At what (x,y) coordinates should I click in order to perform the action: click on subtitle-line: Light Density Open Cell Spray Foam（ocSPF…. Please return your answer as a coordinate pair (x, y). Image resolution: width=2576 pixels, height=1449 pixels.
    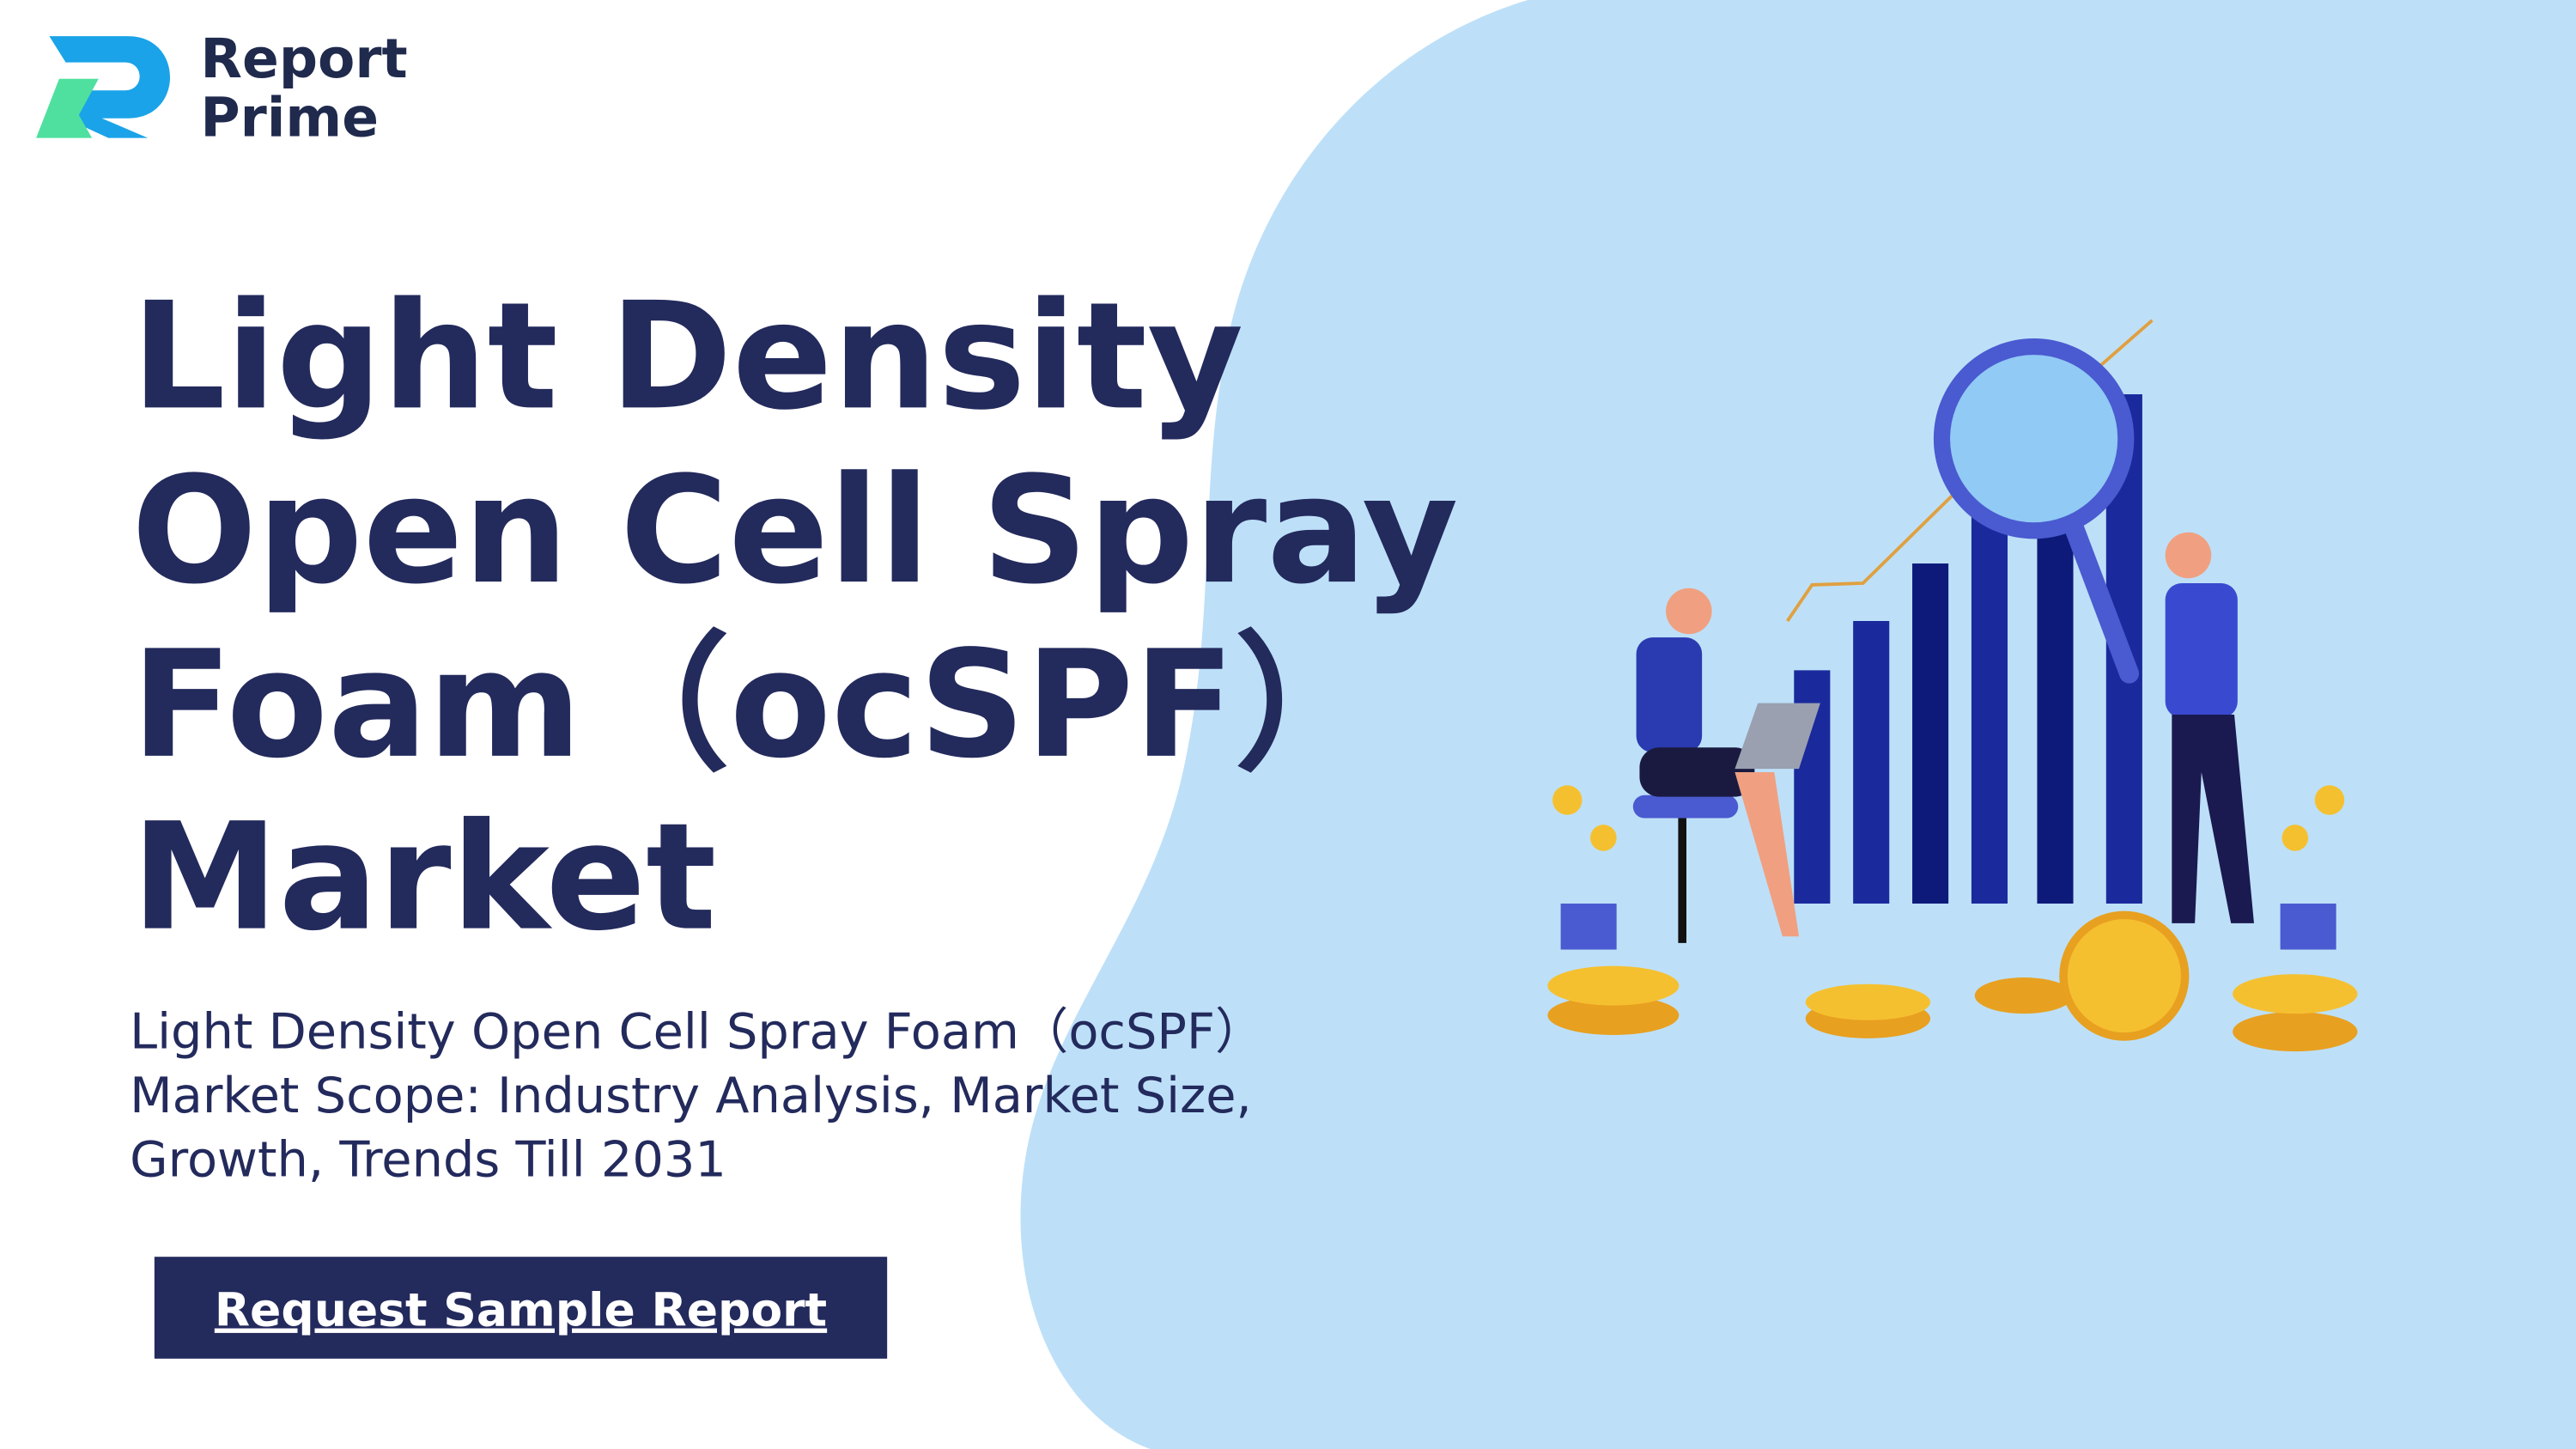
    Looking at the image, I should click on (697, 1031).